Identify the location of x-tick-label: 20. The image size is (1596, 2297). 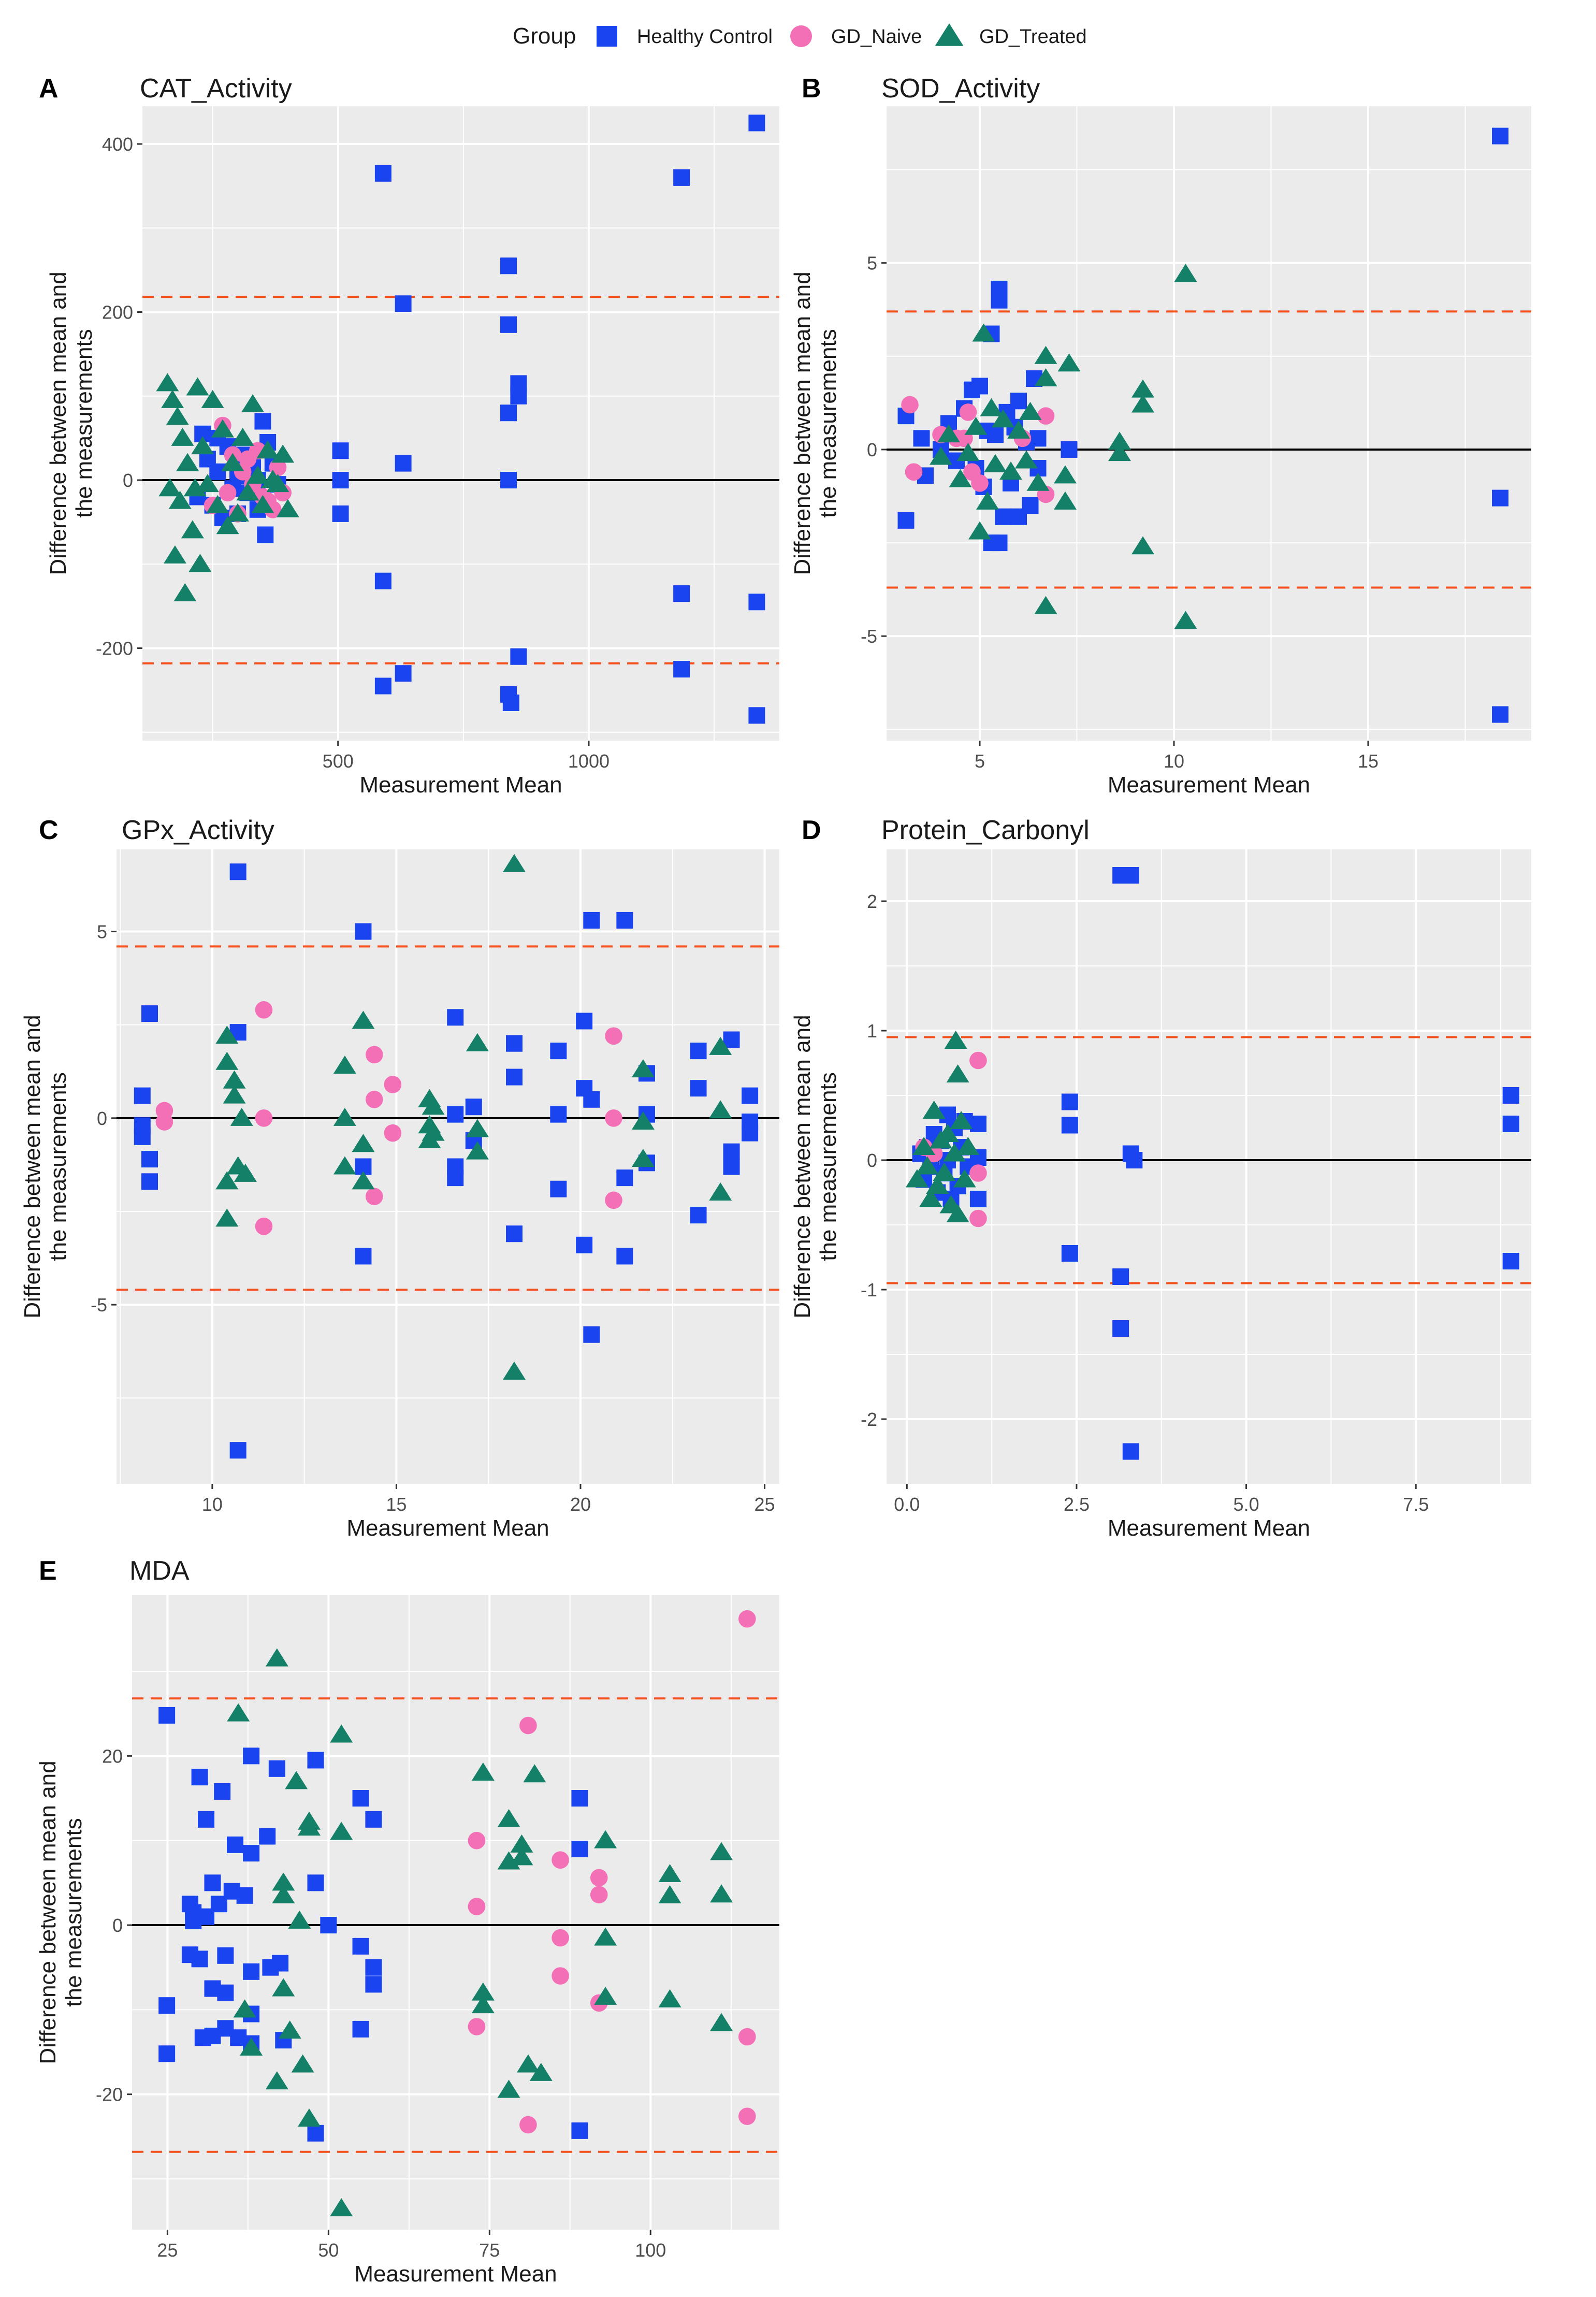
(580, 1505).